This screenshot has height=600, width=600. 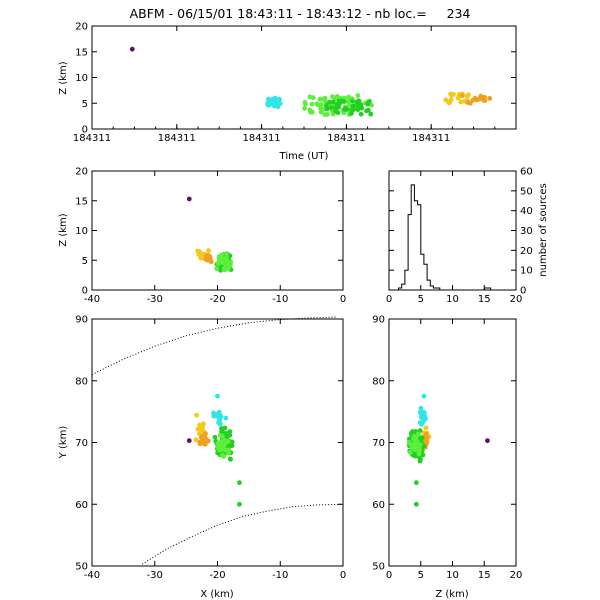 What do you see at coordinates (447, 457) in the screenshot?
I see `panel-z-y: Z (km) 50 60 70 80 90 0 5 10 15 20` at bounding box center [447, 457].